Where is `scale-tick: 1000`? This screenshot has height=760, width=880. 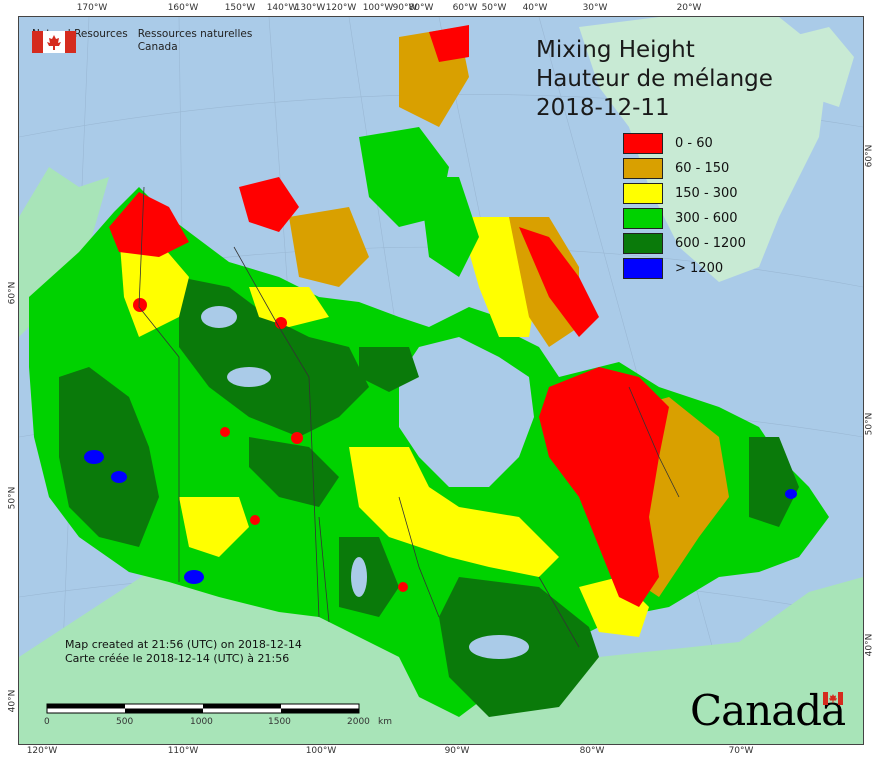
scale-tick: 1000 is located at coordinates (201, 722).